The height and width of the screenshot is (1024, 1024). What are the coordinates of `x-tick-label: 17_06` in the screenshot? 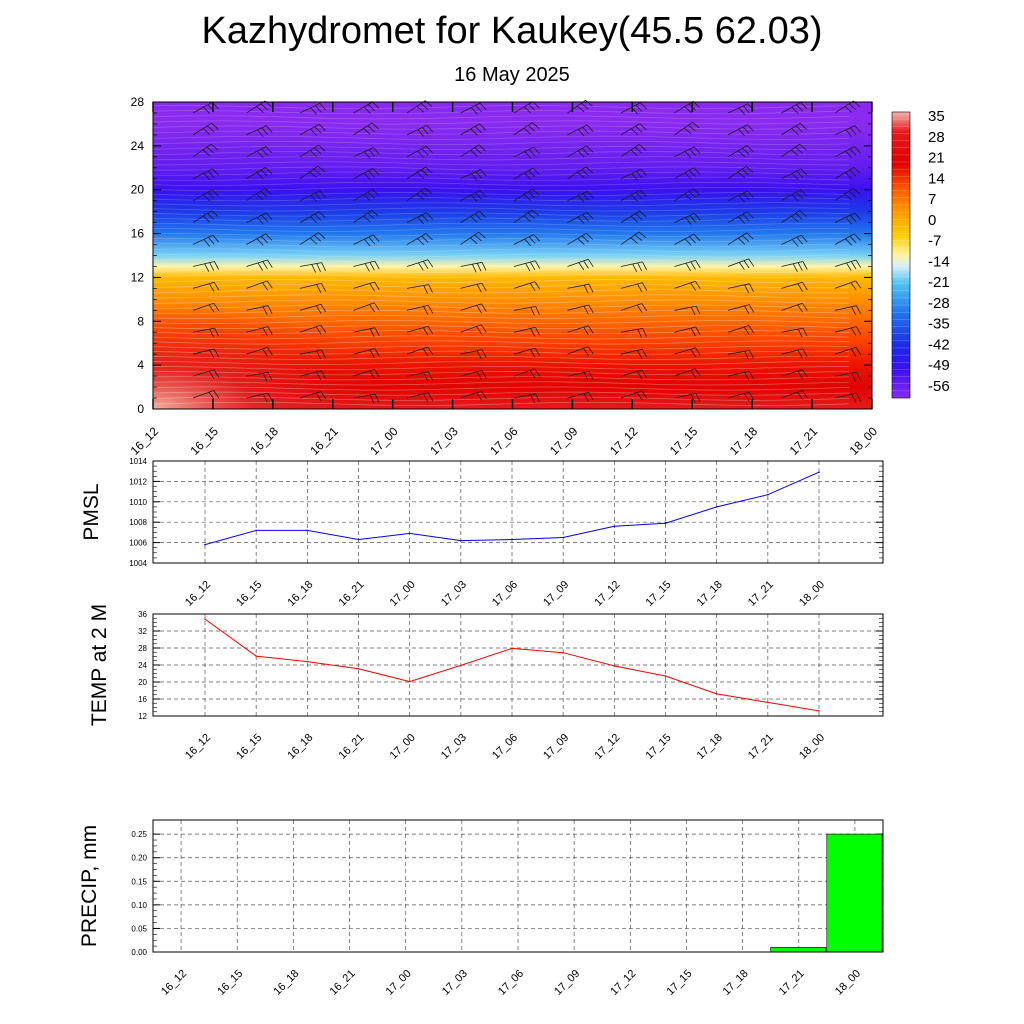 It's located at (511, 983).